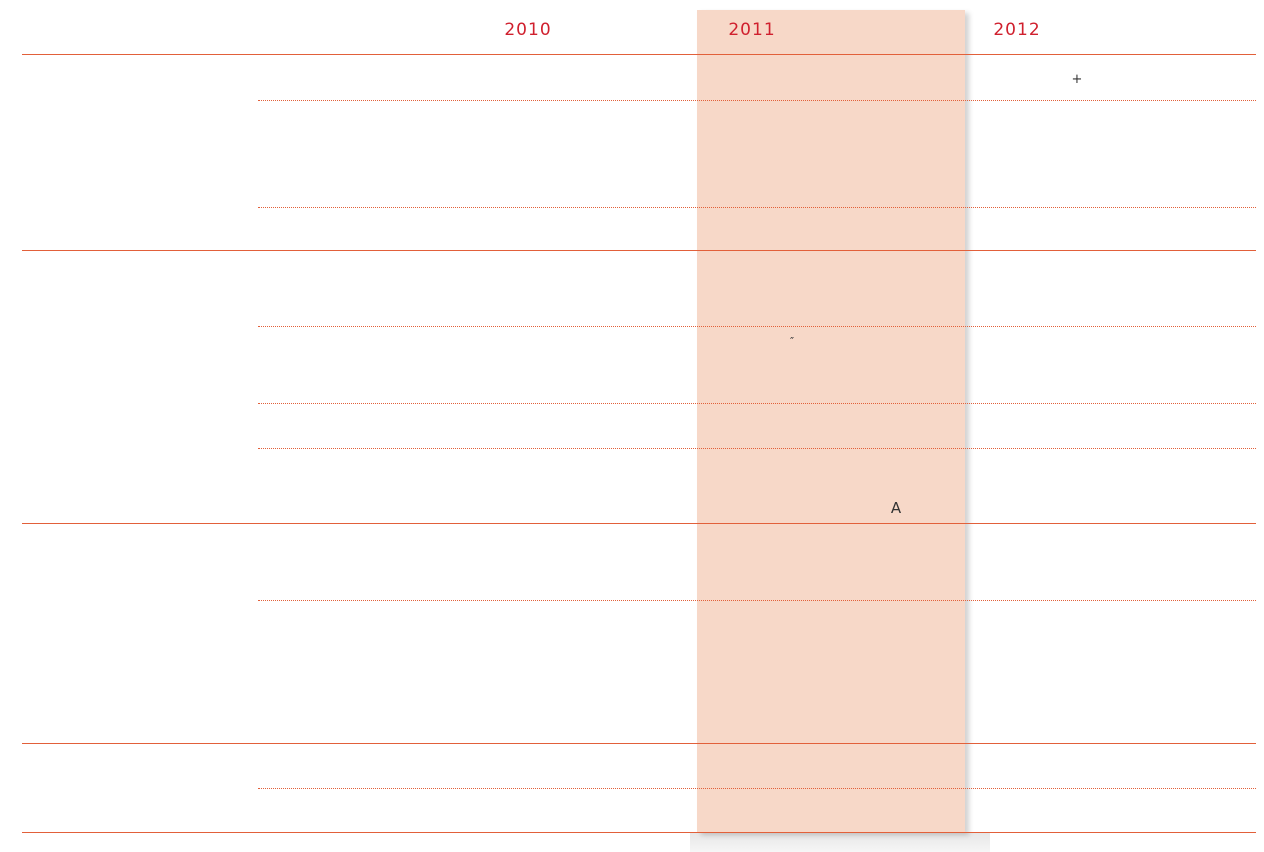 The image size is (1264, 852). Describe the element at coordinates (528, 30) in the screenshot. I see `column-header: 2010` at that location.